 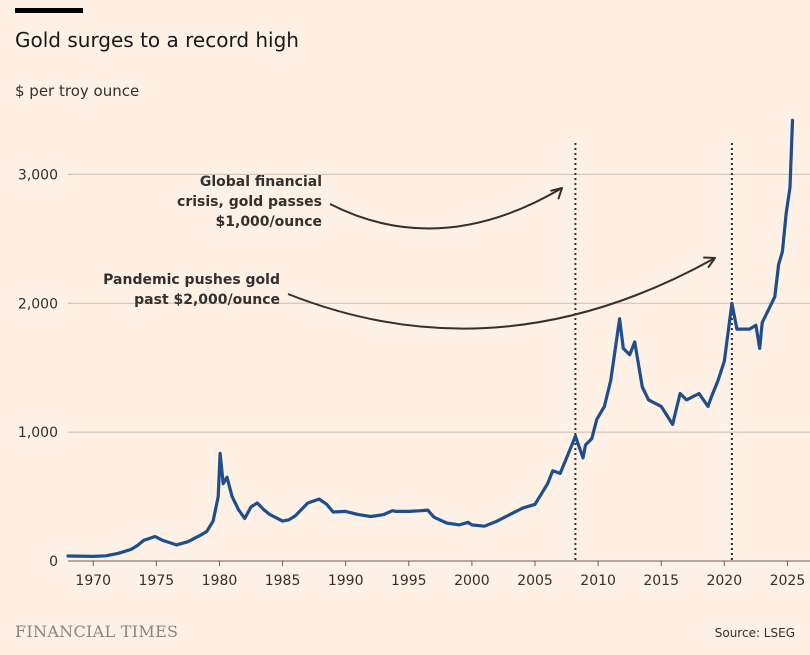 What do you see at coordinates (157, 581) in the screenshot?
I see `x-tick-label: 1975` at bounding box center [157, 581].